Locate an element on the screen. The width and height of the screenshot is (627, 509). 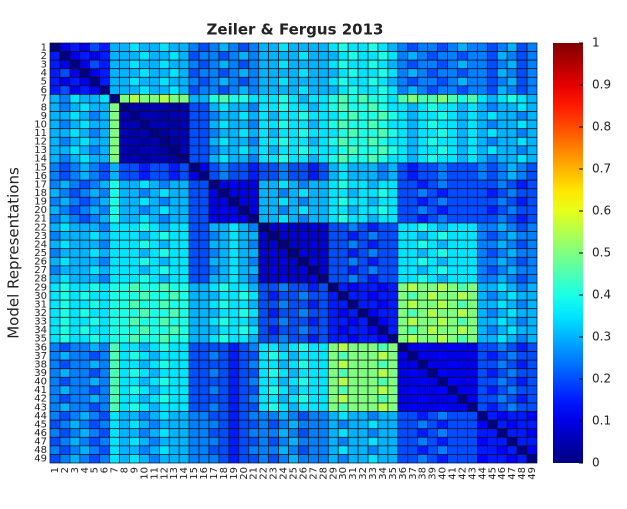
y-tick-label: 34 is located at coordinates (40, 330).